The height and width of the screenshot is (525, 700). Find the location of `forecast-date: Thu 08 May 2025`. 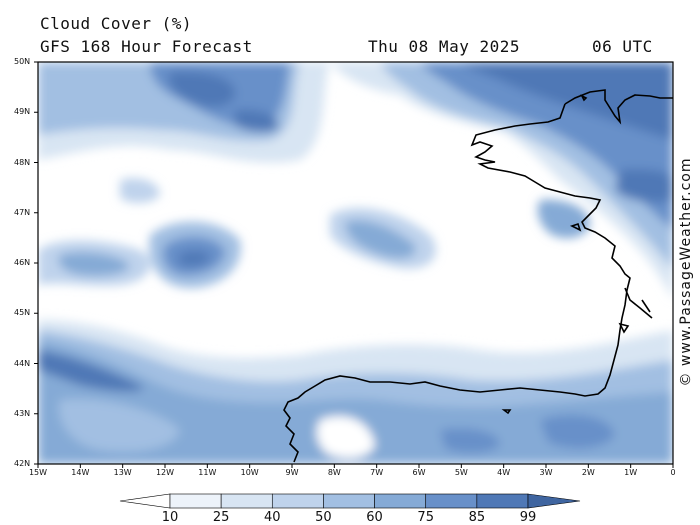

forecast-date: Thu 08 May 2025 is located at coordinates (444, 46).